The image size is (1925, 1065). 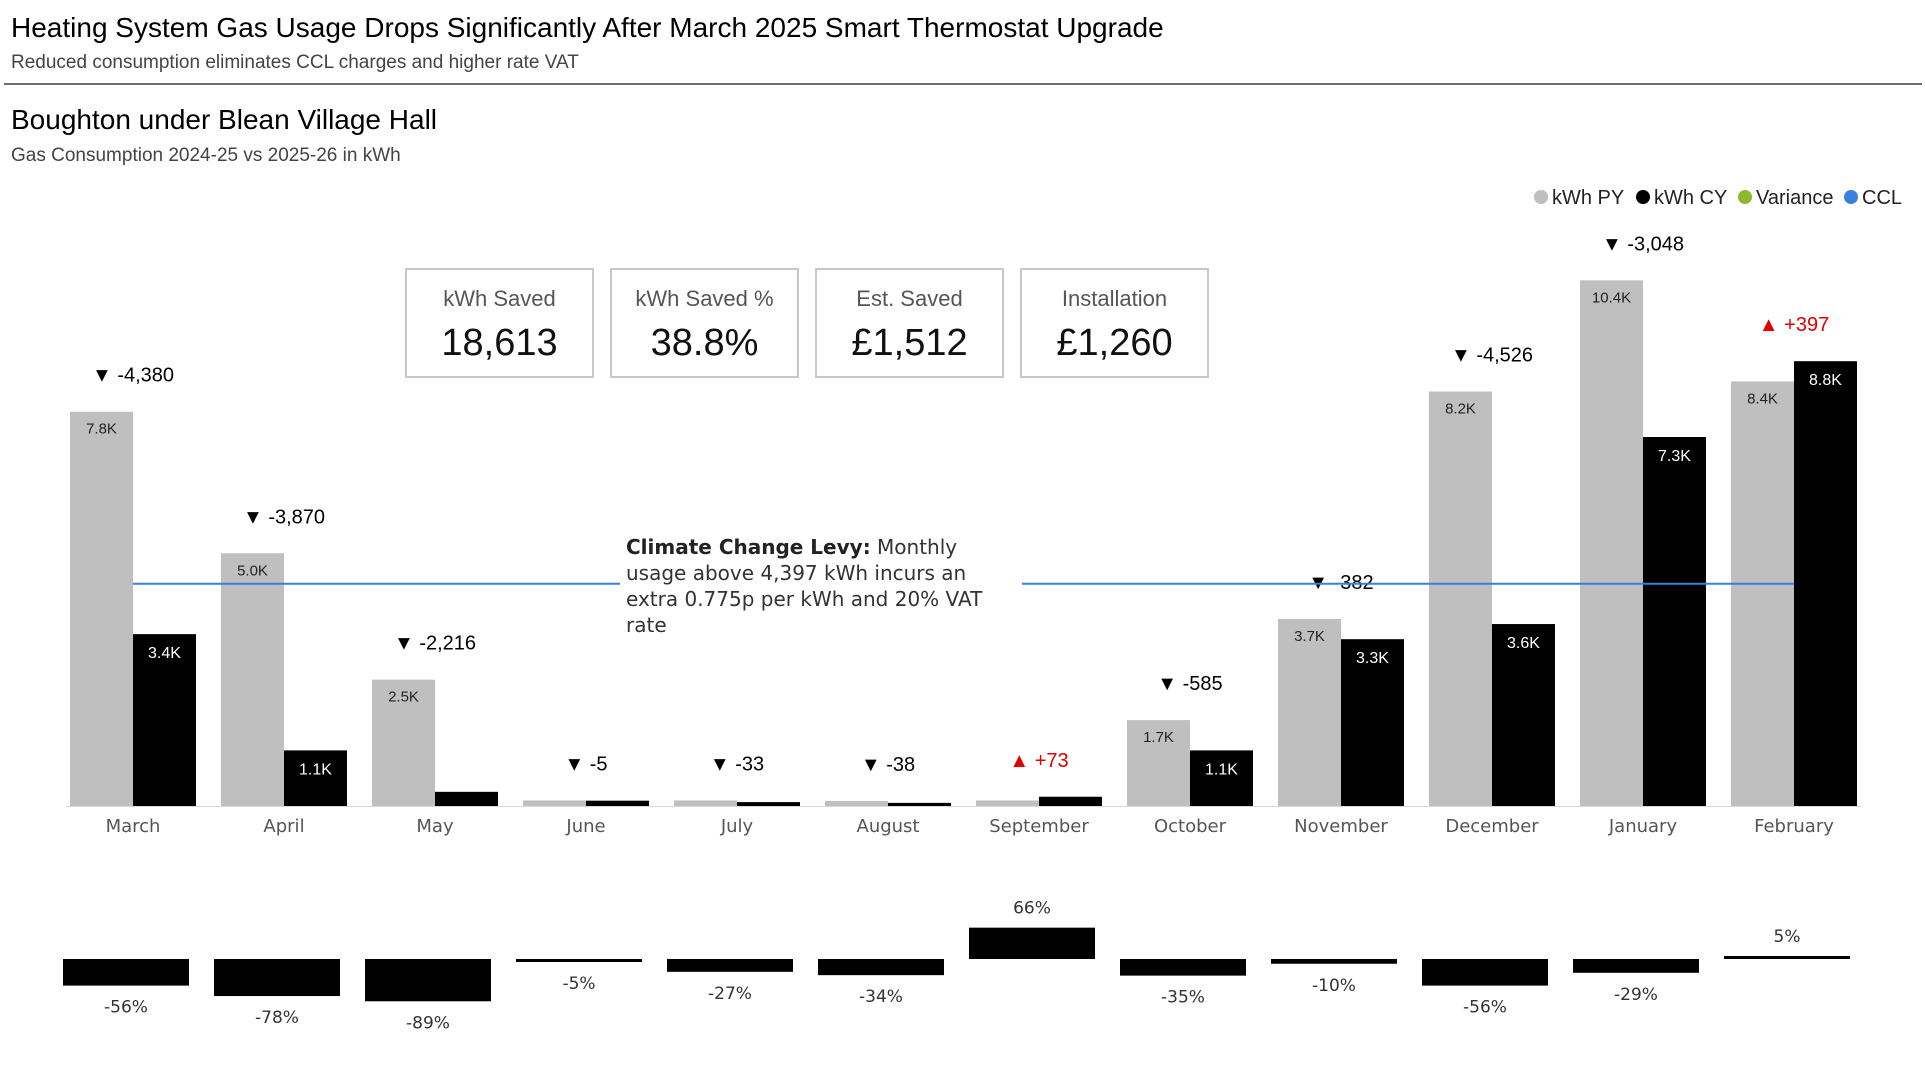 I want to click on month-label: January, so click(x=1643, y=826).